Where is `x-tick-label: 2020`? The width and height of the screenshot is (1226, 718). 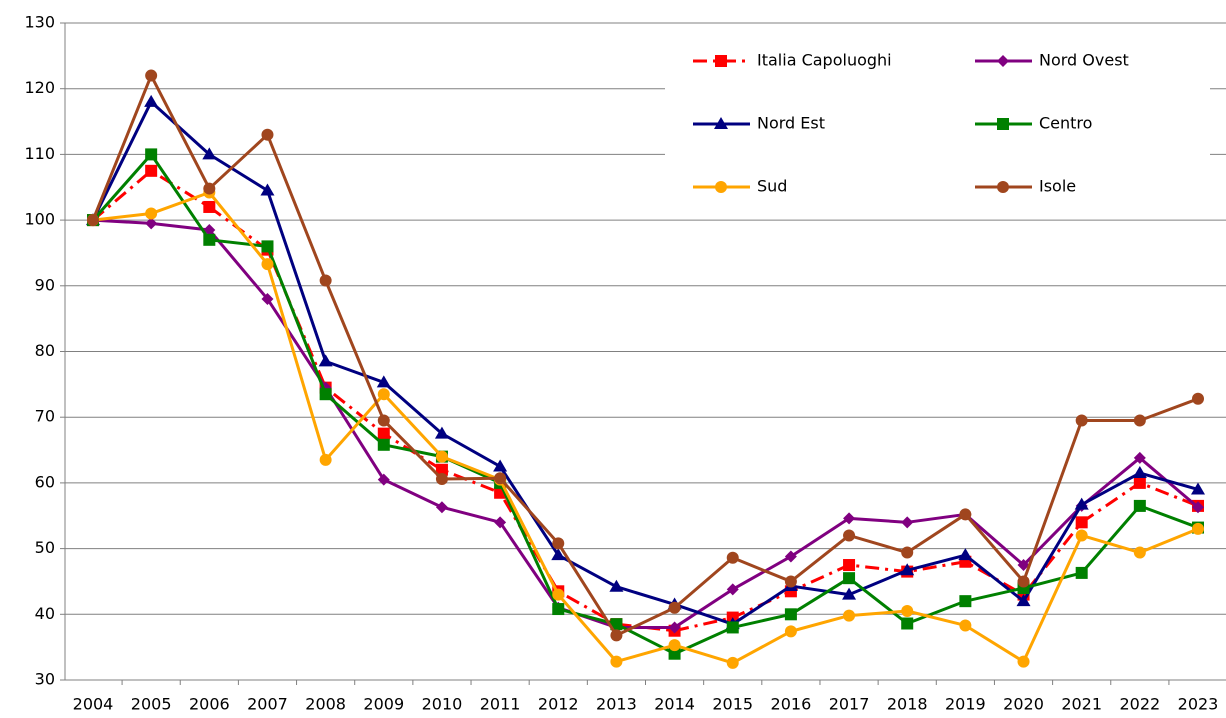 x-tick-label: 2020 is located at coordinates (1023, 704).